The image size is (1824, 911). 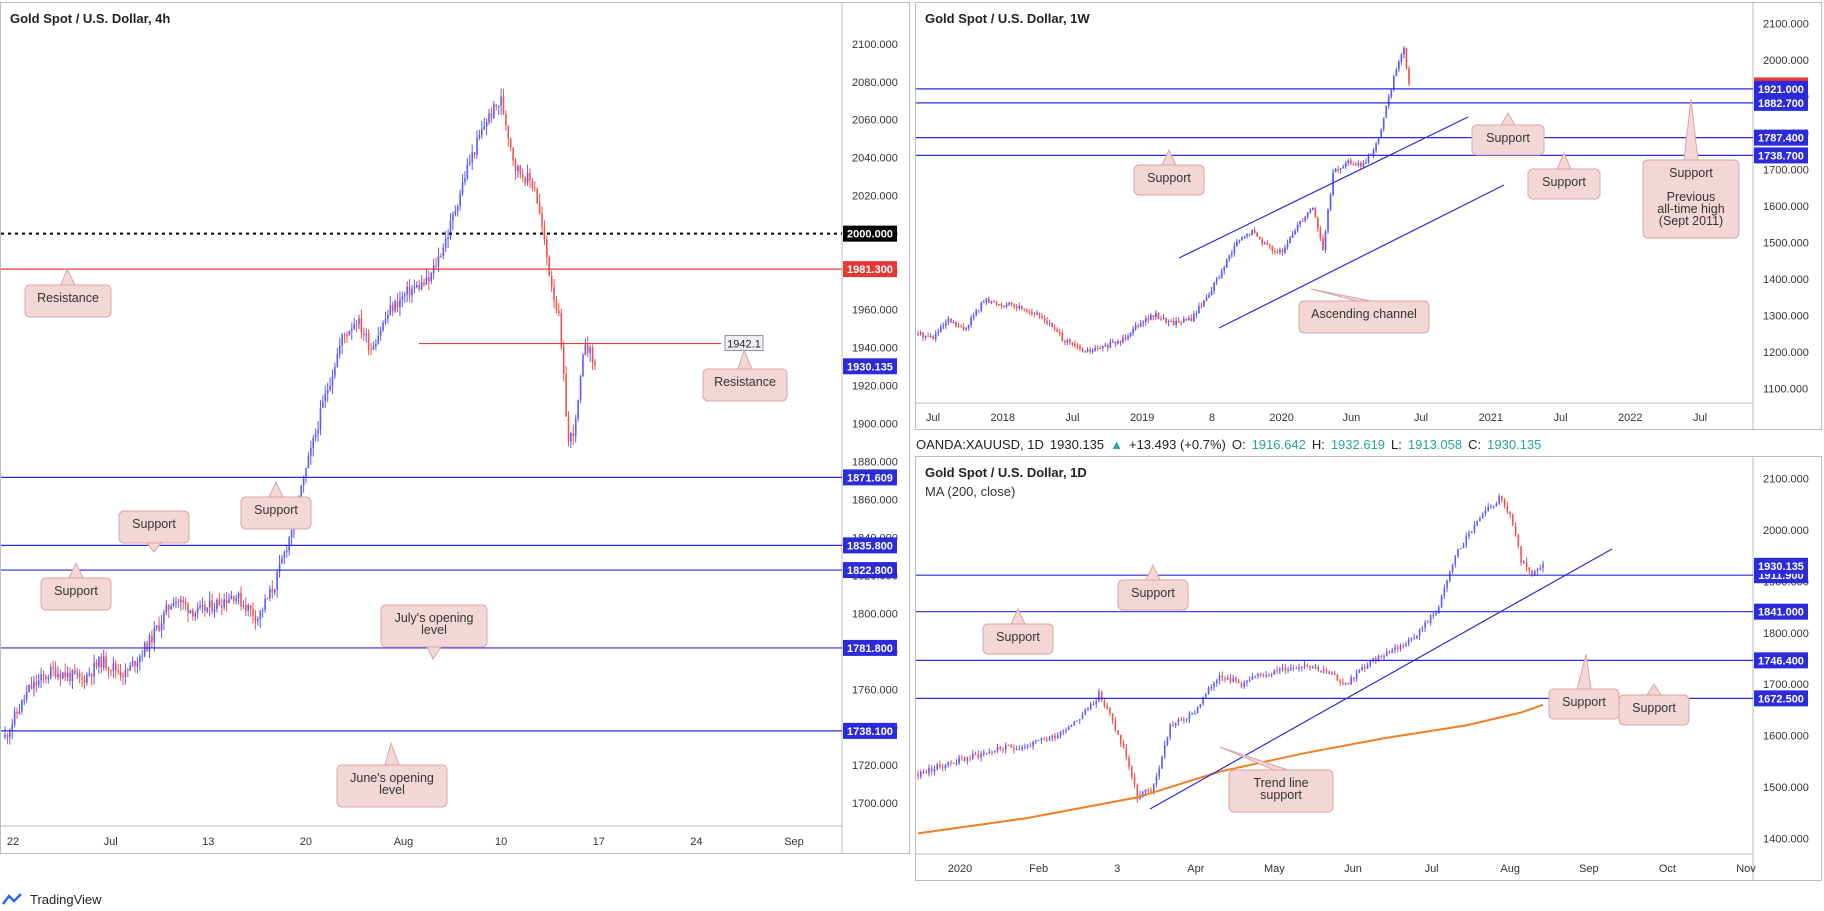 I want to click on tradingview-footer: TradingView, so click(x=52, y=899).